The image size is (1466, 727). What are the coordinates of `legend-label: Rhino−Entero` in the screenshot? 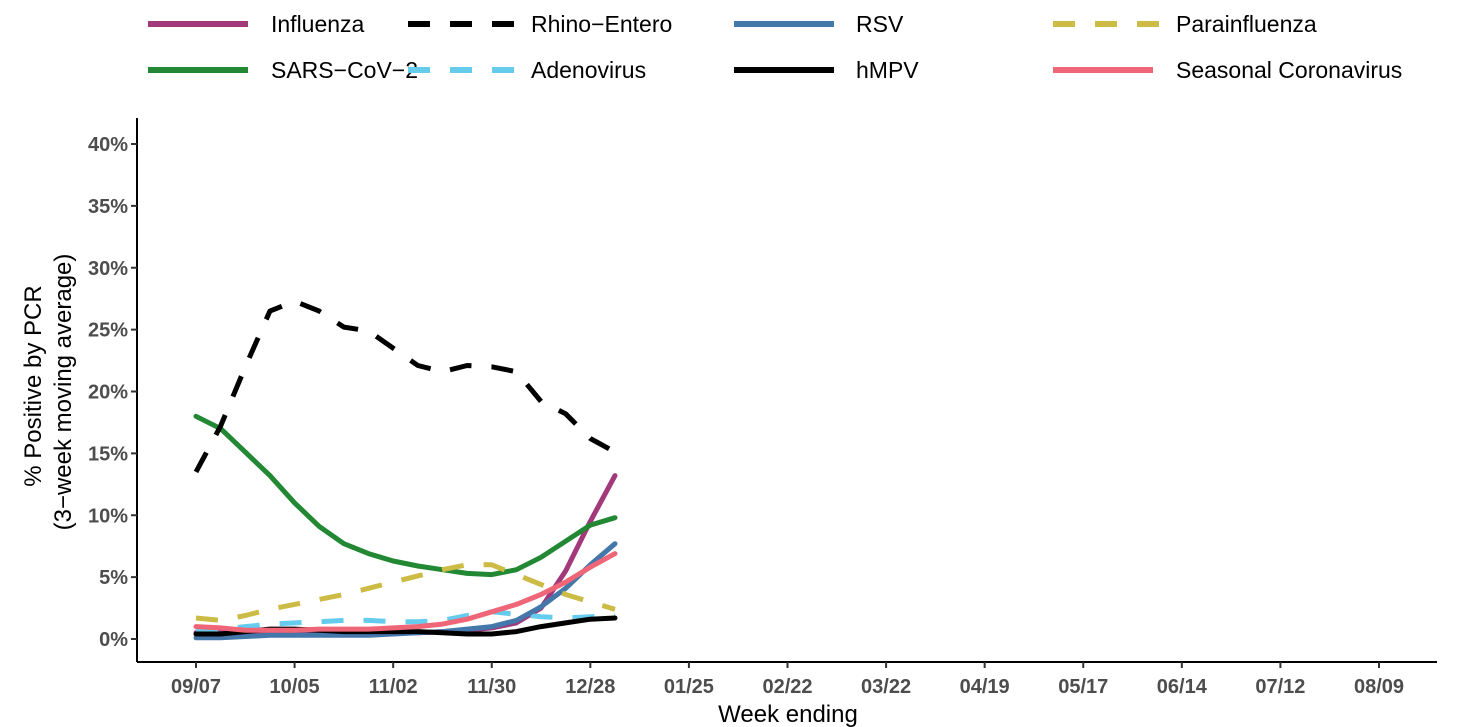 It's located at (601, 24).